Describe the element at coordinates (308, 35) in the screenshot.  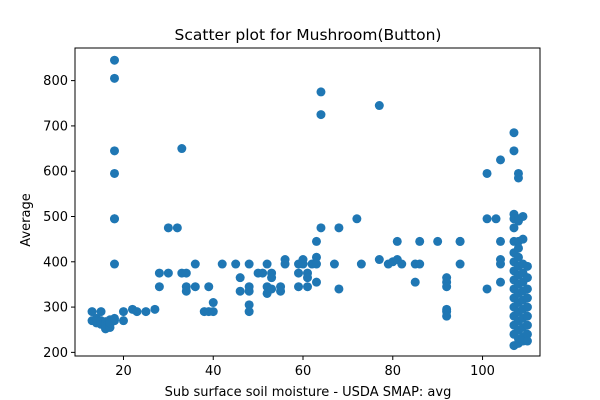
I see `chart-title: Scatter plot for Mushroom(Button)` at that location.